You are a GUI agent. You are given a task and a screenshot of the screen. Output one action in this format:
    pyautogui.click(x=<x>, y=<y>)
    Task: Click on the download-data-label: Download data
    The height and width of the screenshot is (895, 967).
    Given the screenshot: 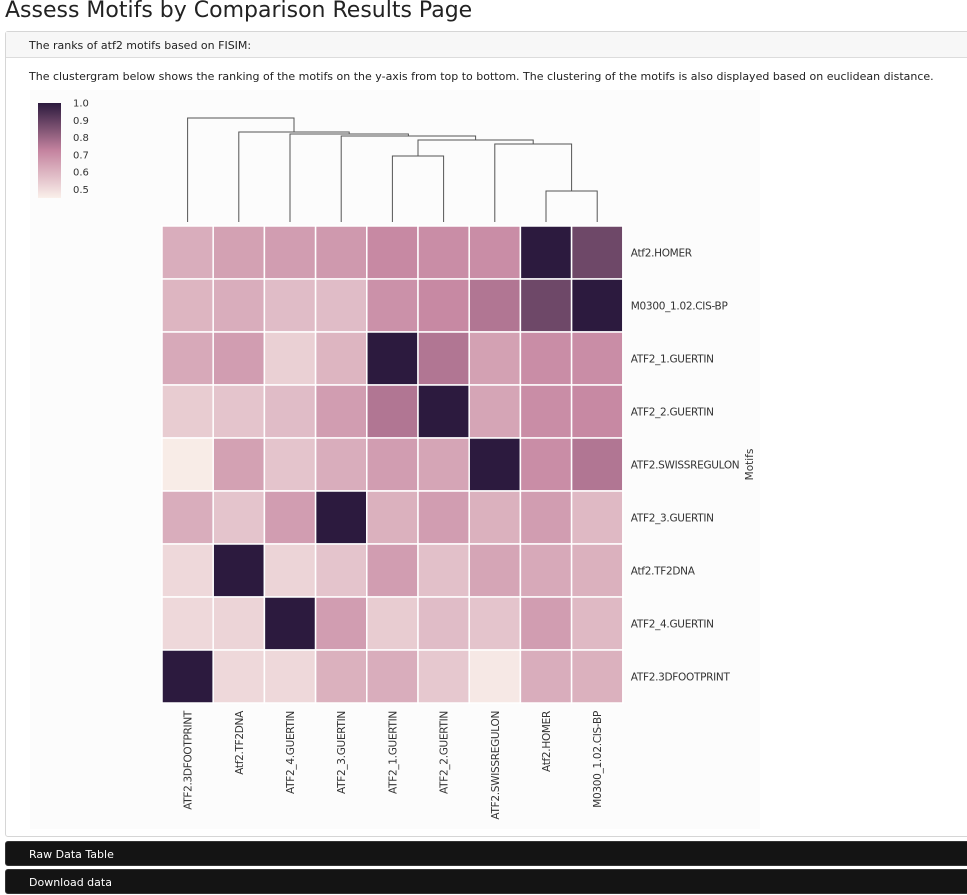 What is the action you would take?
    pyautogui.click(x=70, y=882)
    